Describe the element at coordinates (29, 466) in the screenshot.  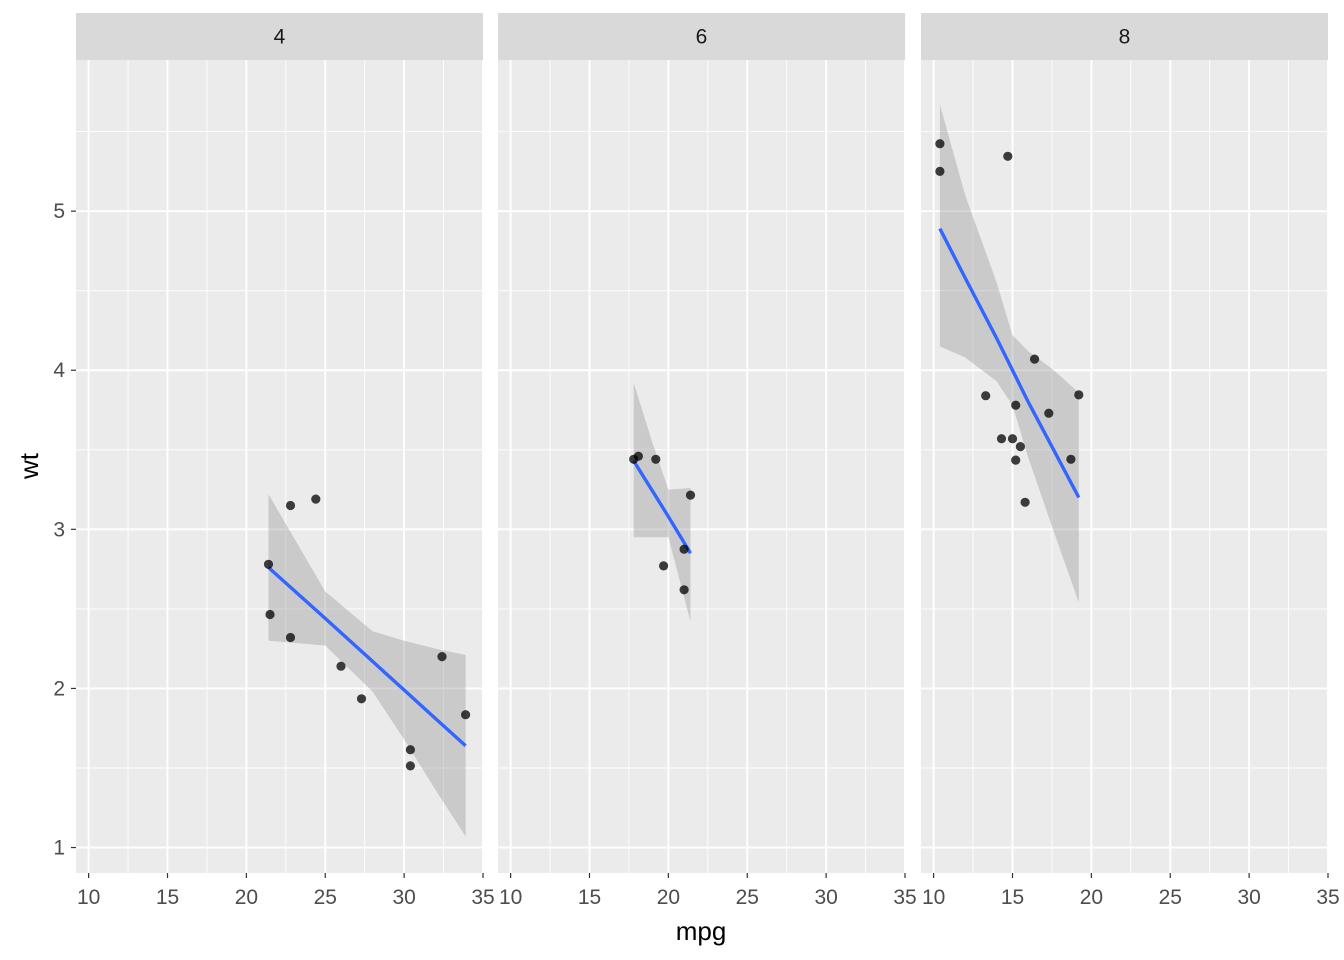
I see `y-axis-title: wt` at that location.